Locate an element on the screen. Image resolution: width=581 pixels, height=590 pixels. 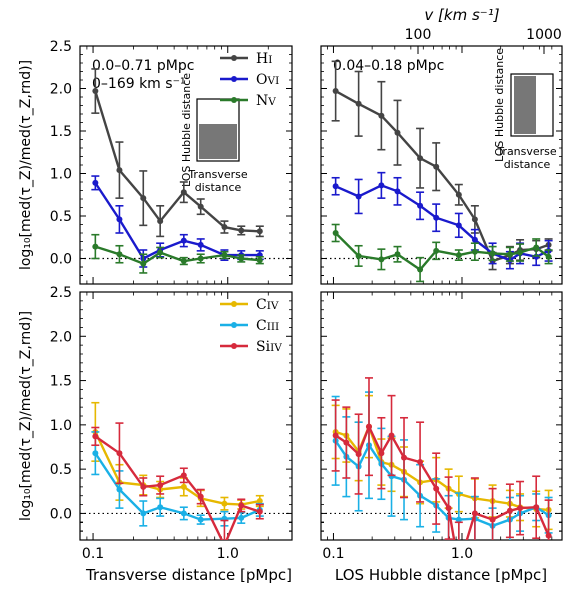
inset-tl-xlabel-1: Transverse is located at coordinates (217, 174).